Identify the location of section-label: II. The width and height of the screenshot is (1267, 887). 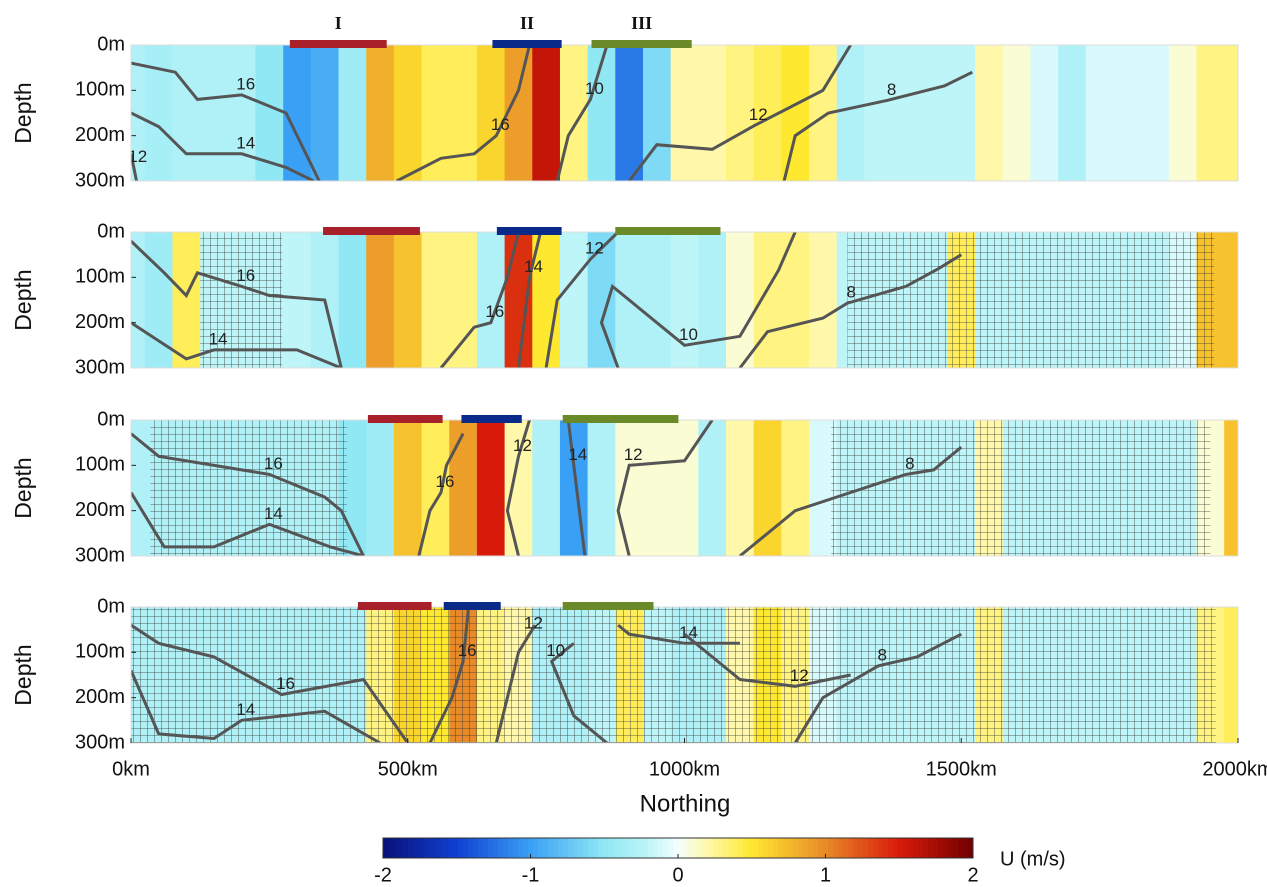
(527, 23).